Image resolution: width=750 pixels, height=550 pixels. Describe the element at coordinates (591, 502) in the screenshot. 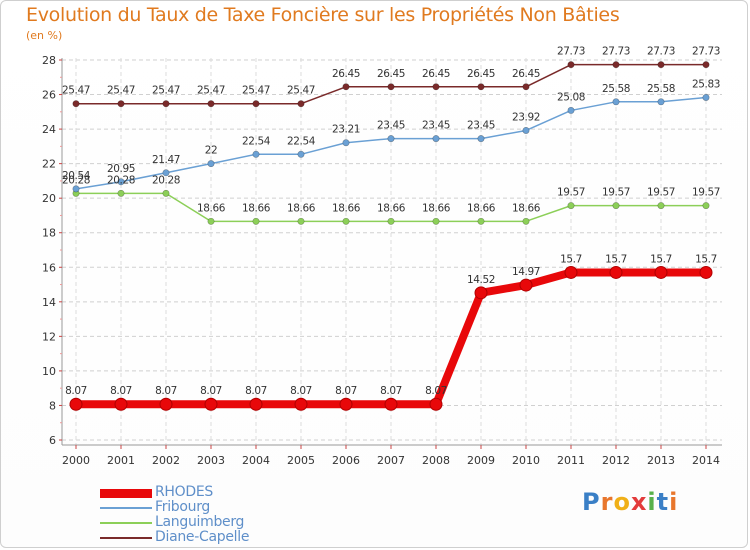

I see `logo-letter: P` at that location.